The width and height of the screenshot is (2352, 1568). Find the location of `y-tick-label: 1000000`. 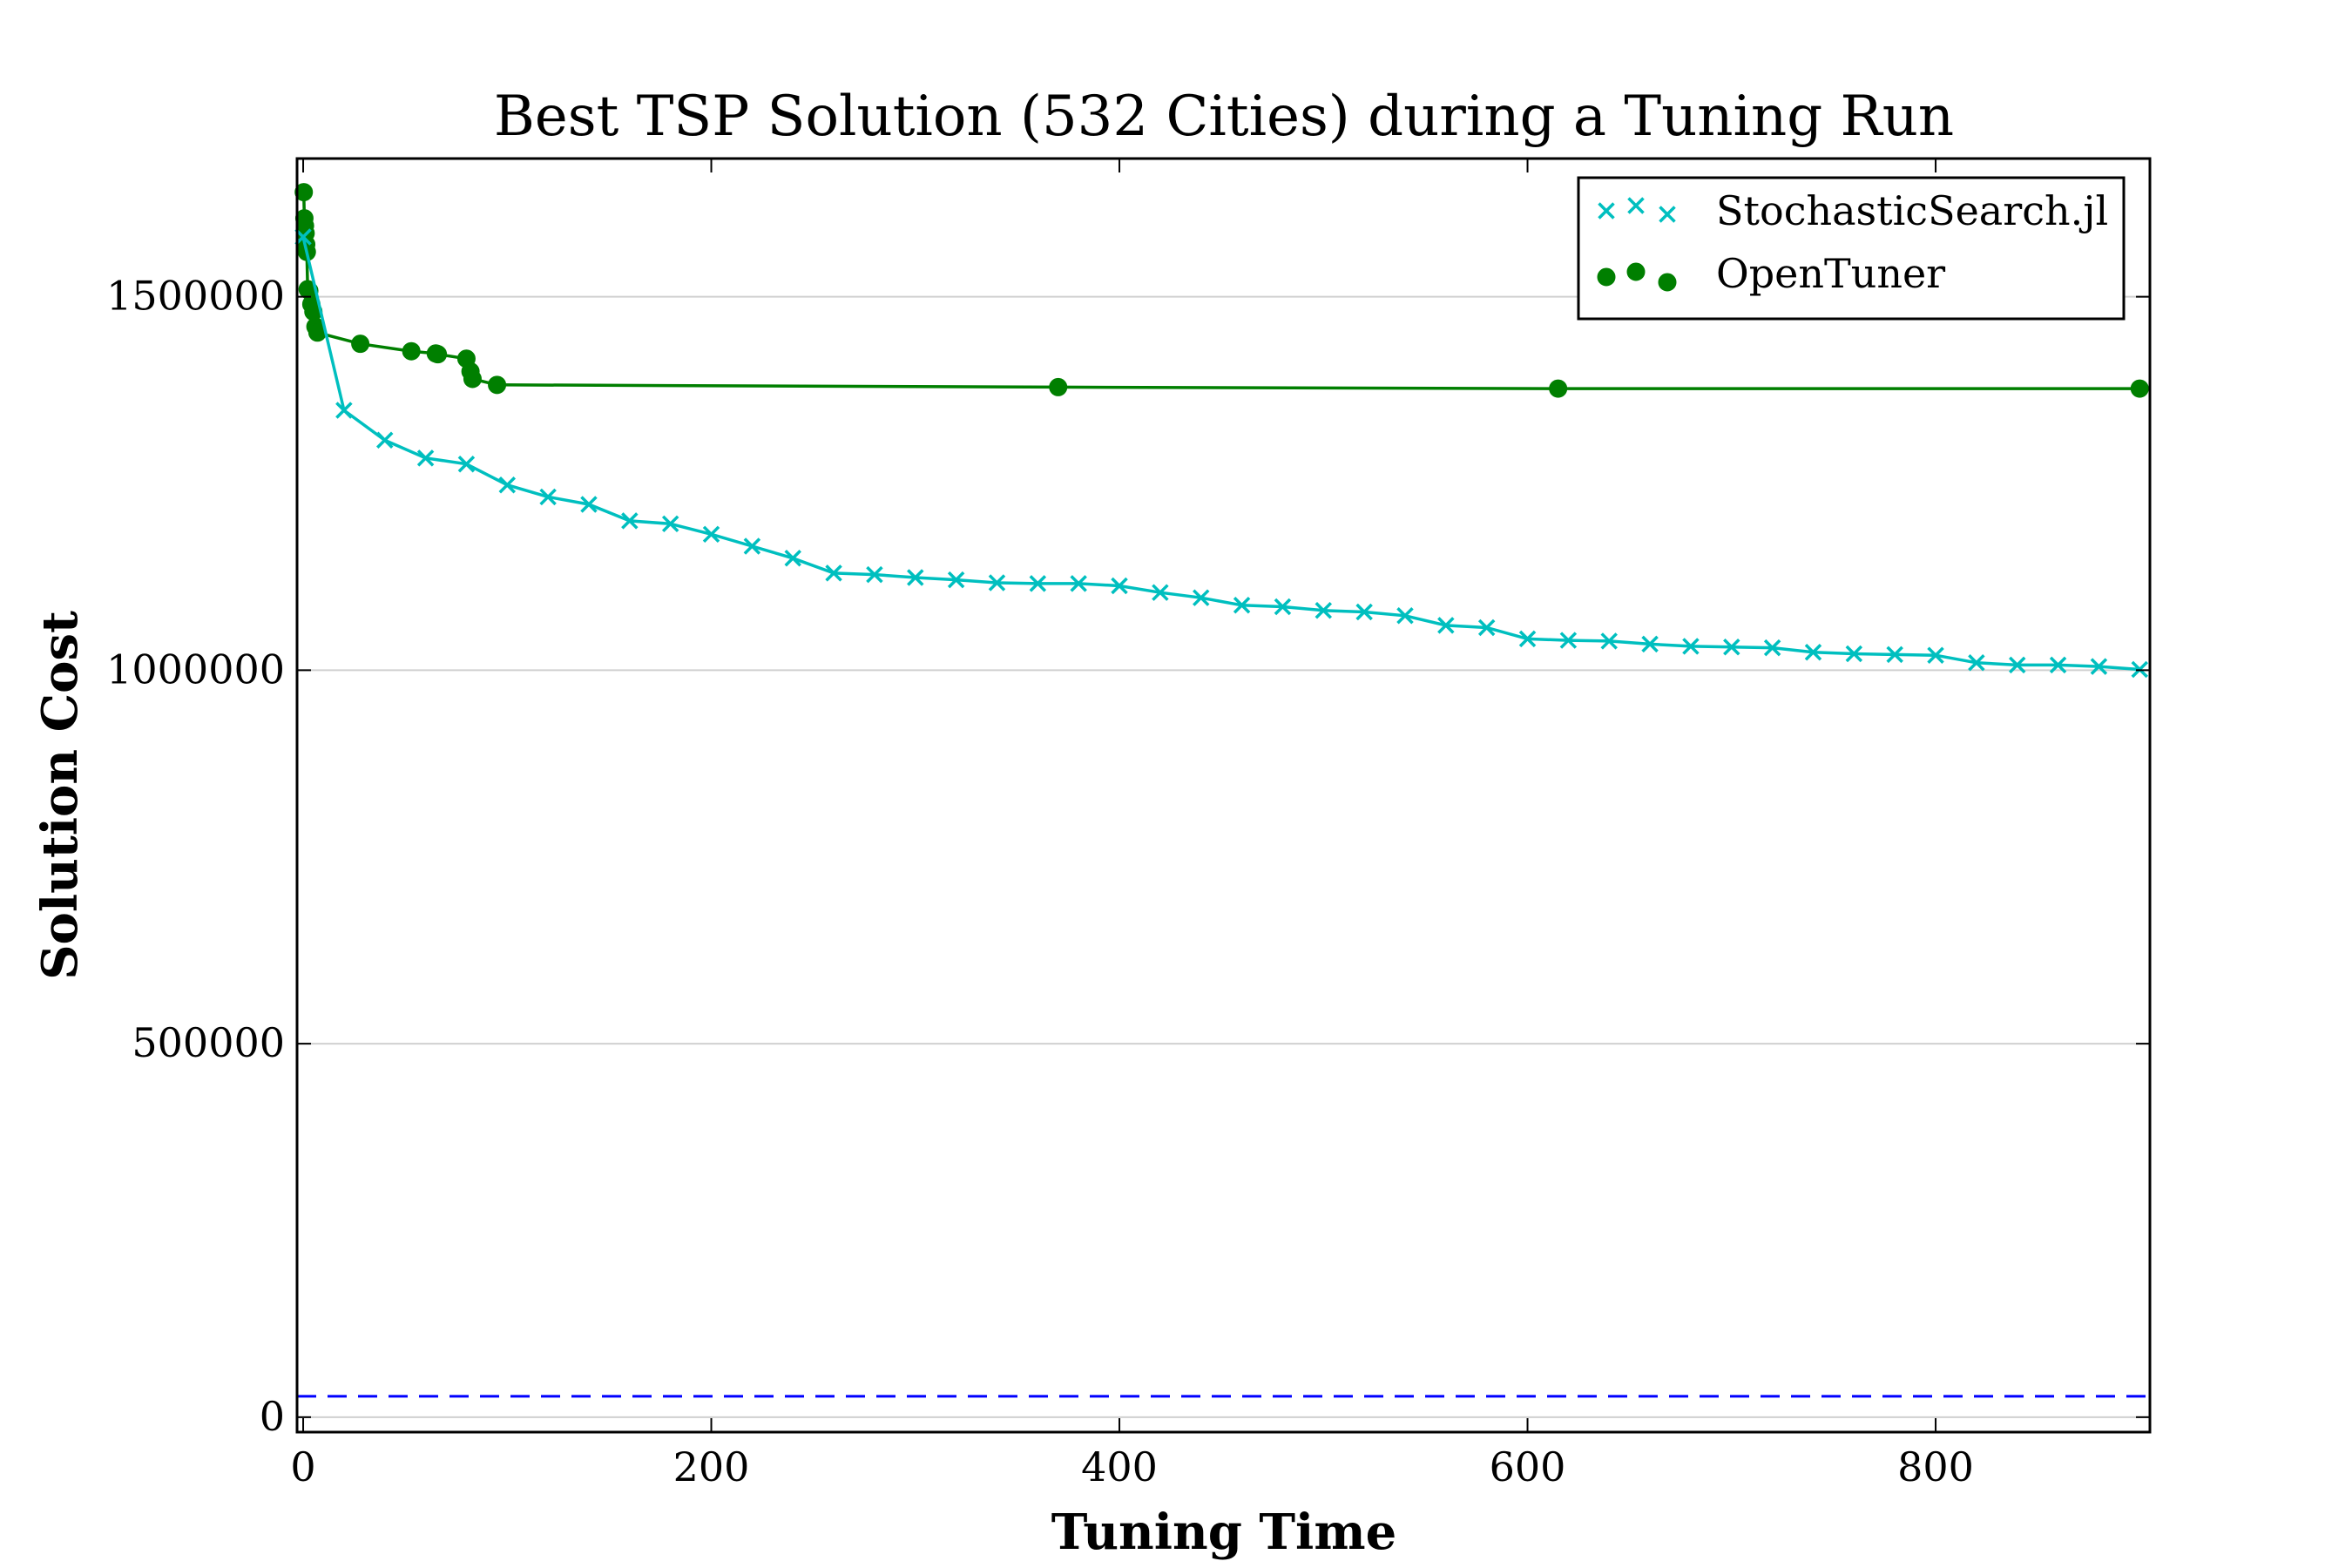

y-tick-label: 1000000 is located at coordinates (195, 669).